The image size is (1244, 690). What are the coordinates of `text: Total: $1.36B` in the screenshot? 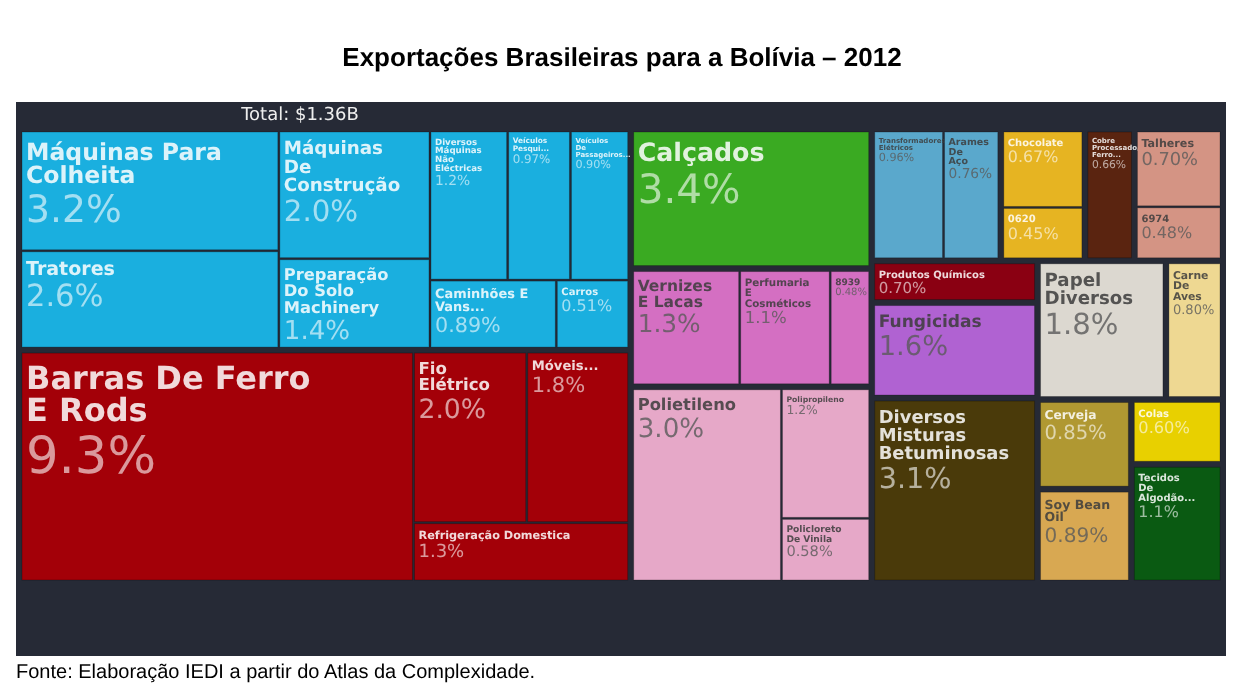 It's located at (299, 116).